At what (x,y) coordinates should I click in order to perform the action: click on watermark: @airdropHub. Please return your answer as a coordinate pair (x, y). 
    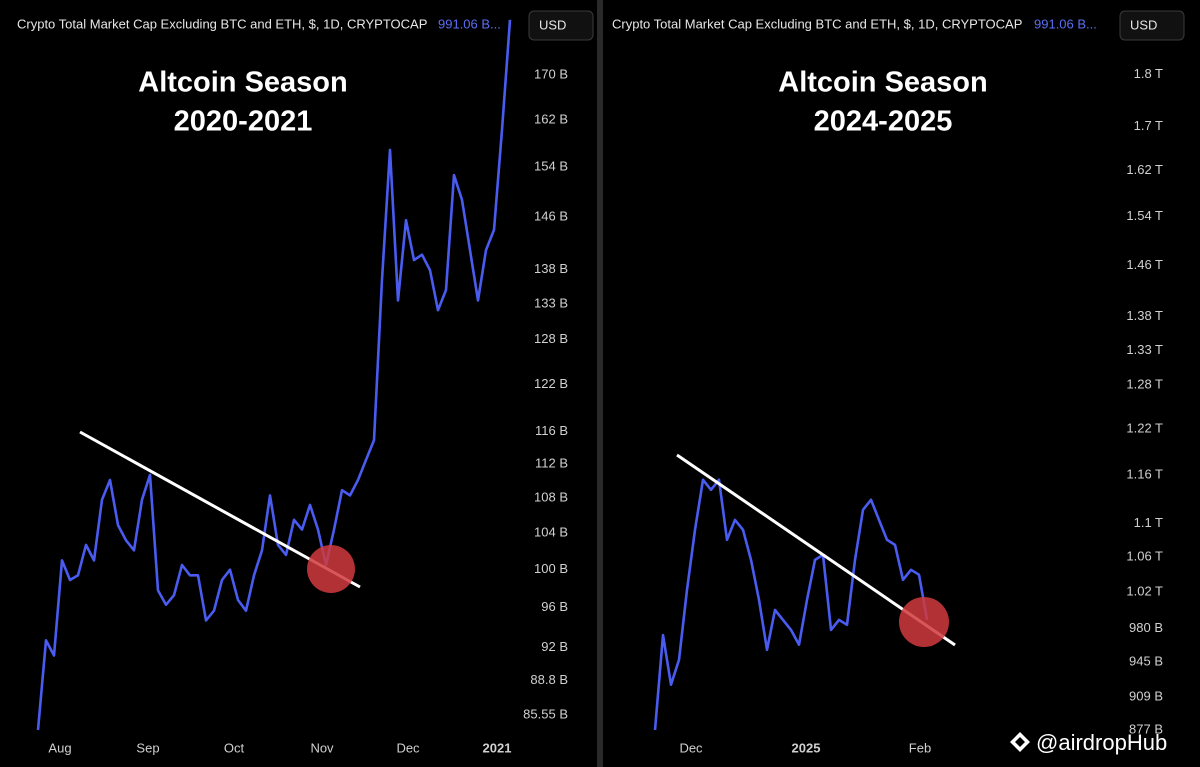
    Looking at the image, I should click on (1101, 742).